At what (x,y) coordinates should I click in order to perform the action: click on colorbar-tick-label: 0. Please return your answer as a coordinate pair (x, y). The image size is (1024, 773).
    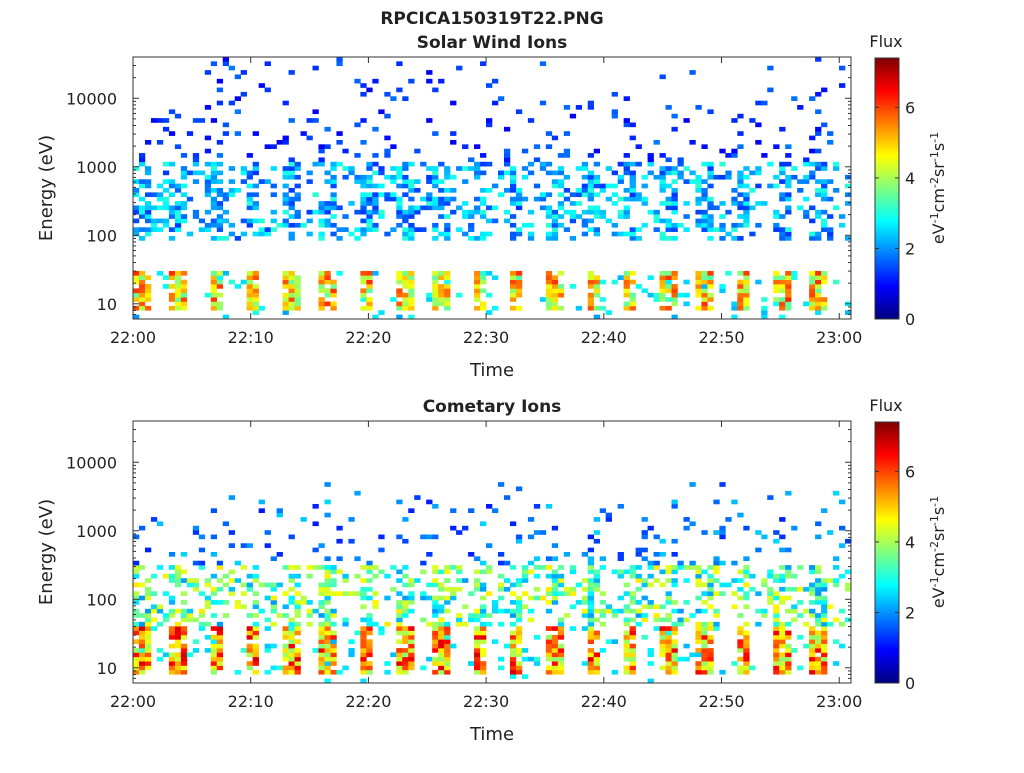
    Looking at the image, I should click on (910, 683).